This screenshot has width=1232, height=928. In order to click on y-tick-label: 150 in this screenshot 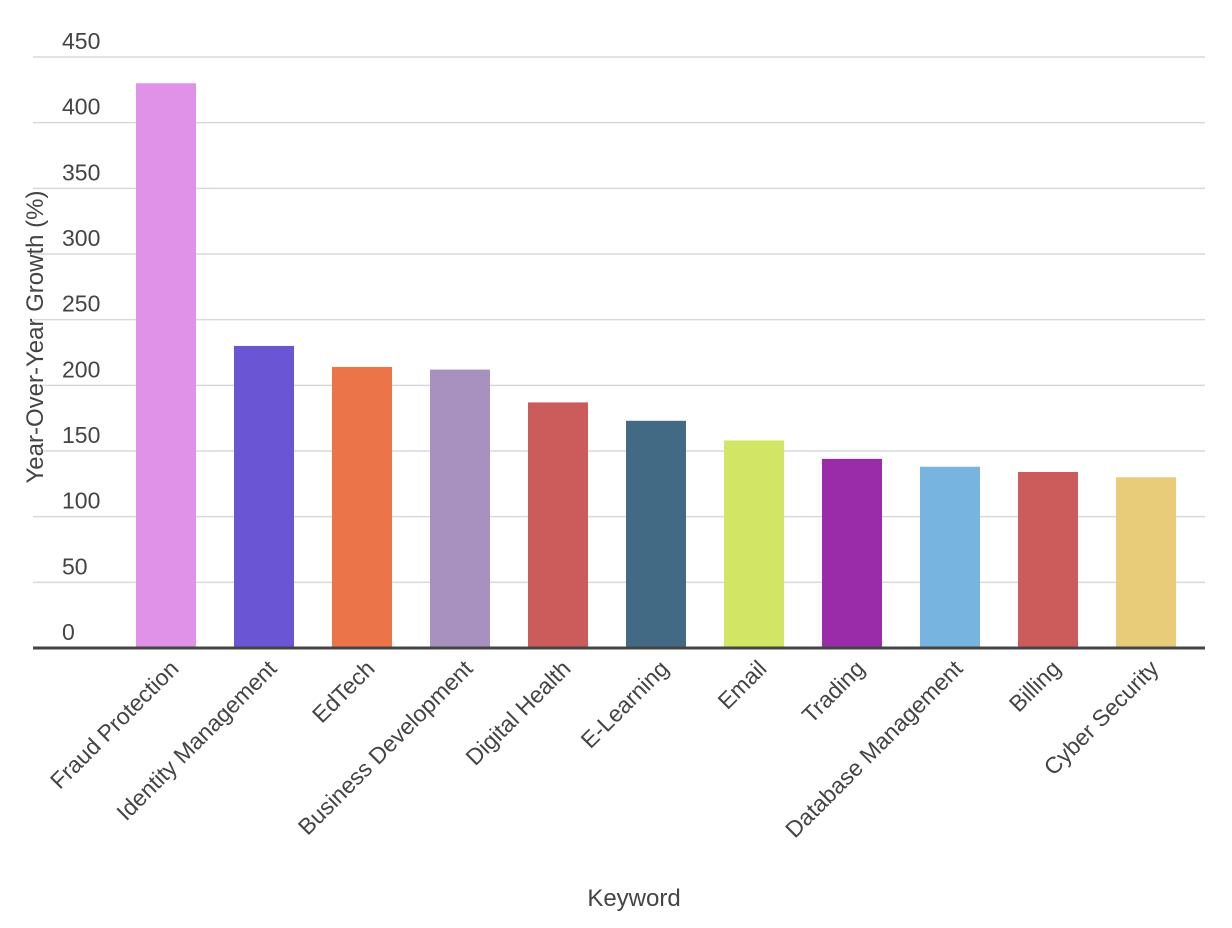, I will do `click(81, 435)`.